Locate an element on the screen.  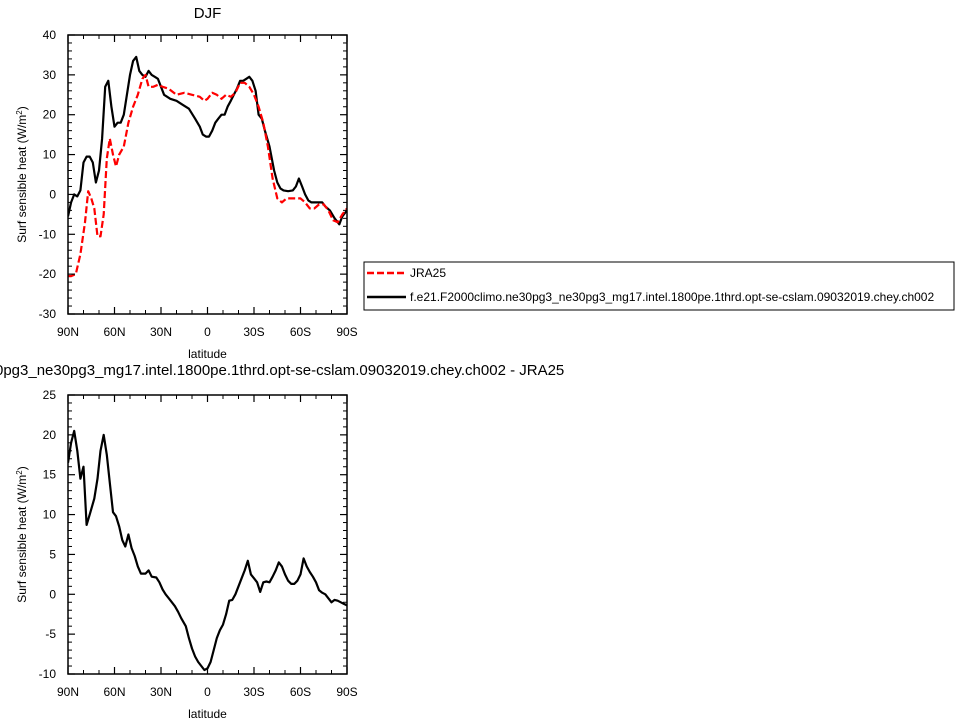
bottom-series-layer is located at coordinates (207, 550).